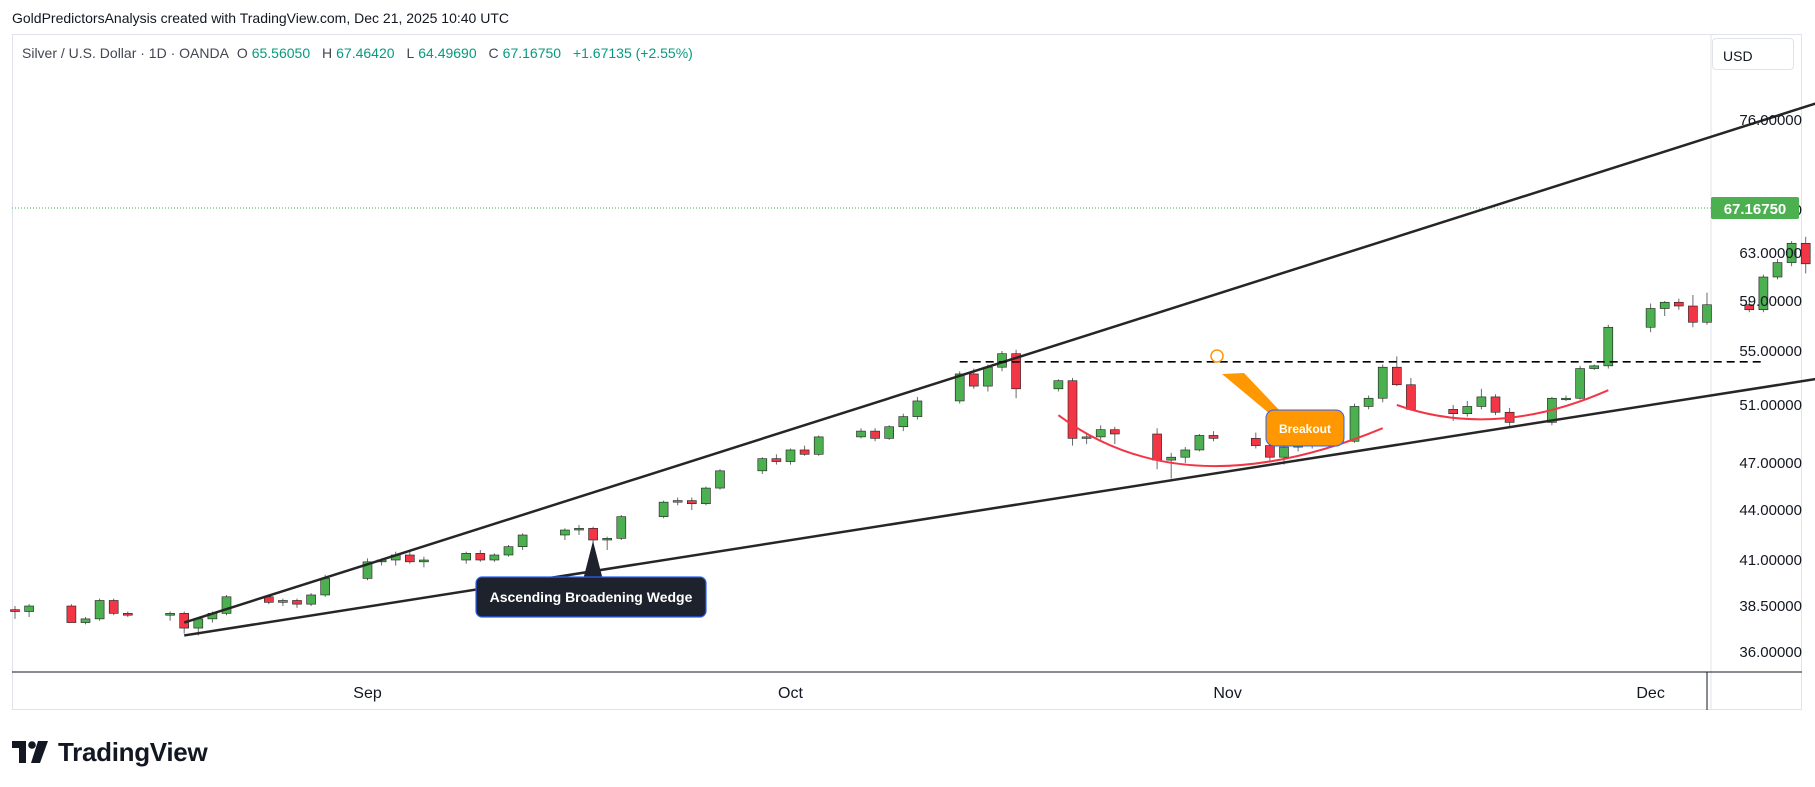 This screenshot has height=787, width=1815. I want to click on time-axis-label: Nov, so click(1227, 693).